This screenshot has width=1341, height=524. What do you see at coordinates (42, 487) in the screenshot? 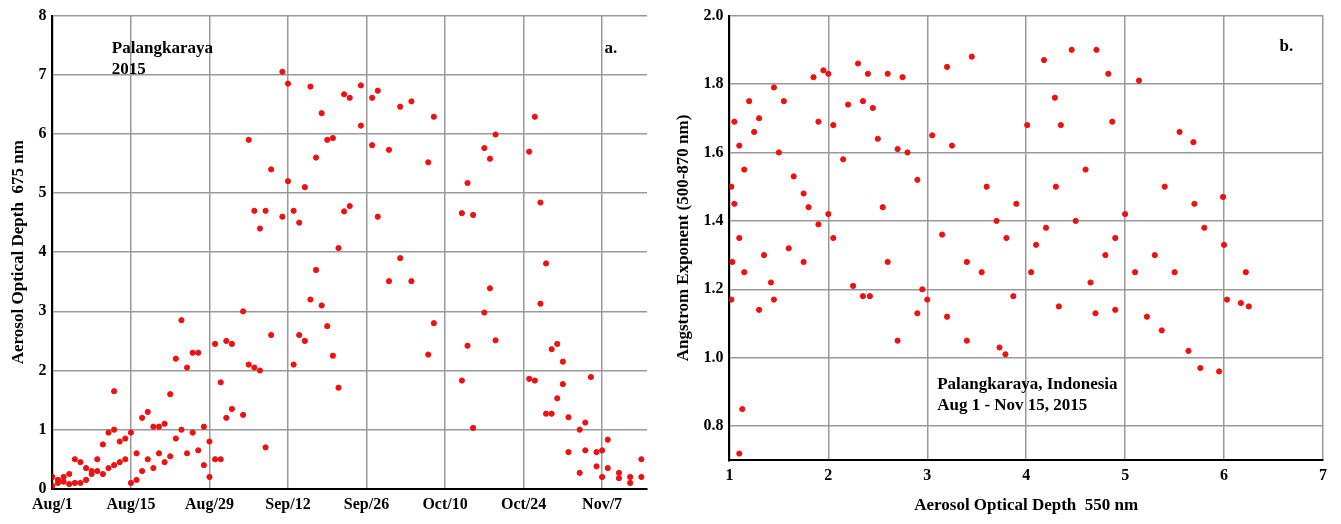
I see `y-tick-label: 0` at bounding box center [42, 487].